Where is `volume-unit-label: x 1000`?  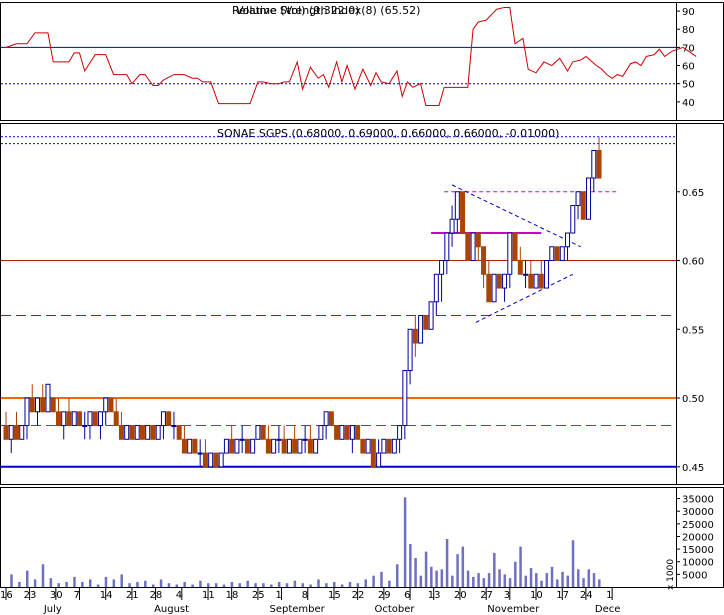 volume-unit-label: x 1000 is located at coordinates (671, 574).